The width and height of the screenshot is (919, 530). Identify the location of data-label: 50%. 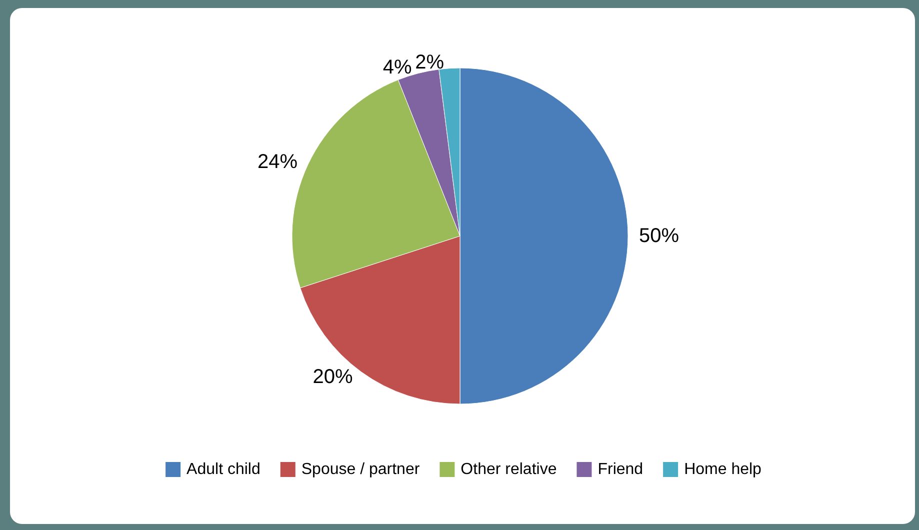
(659, 236).